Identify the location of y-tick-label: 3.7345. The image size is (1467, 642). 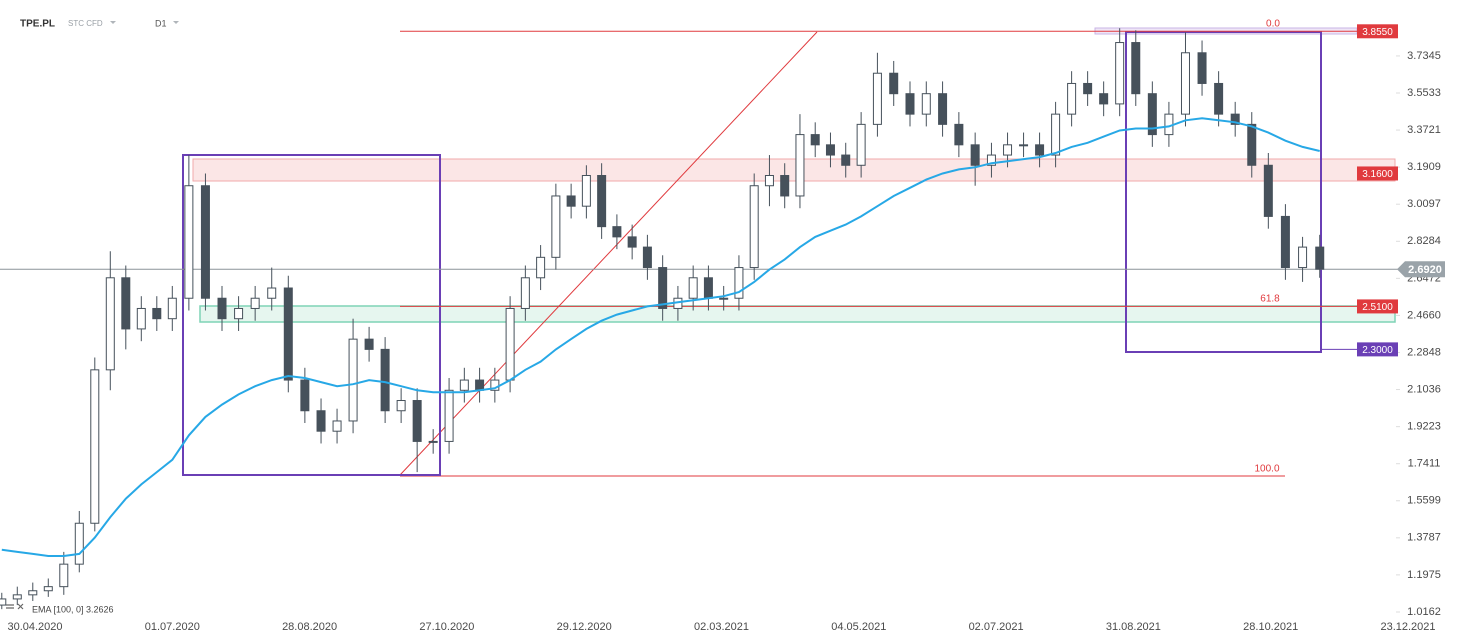
(1424, 56).